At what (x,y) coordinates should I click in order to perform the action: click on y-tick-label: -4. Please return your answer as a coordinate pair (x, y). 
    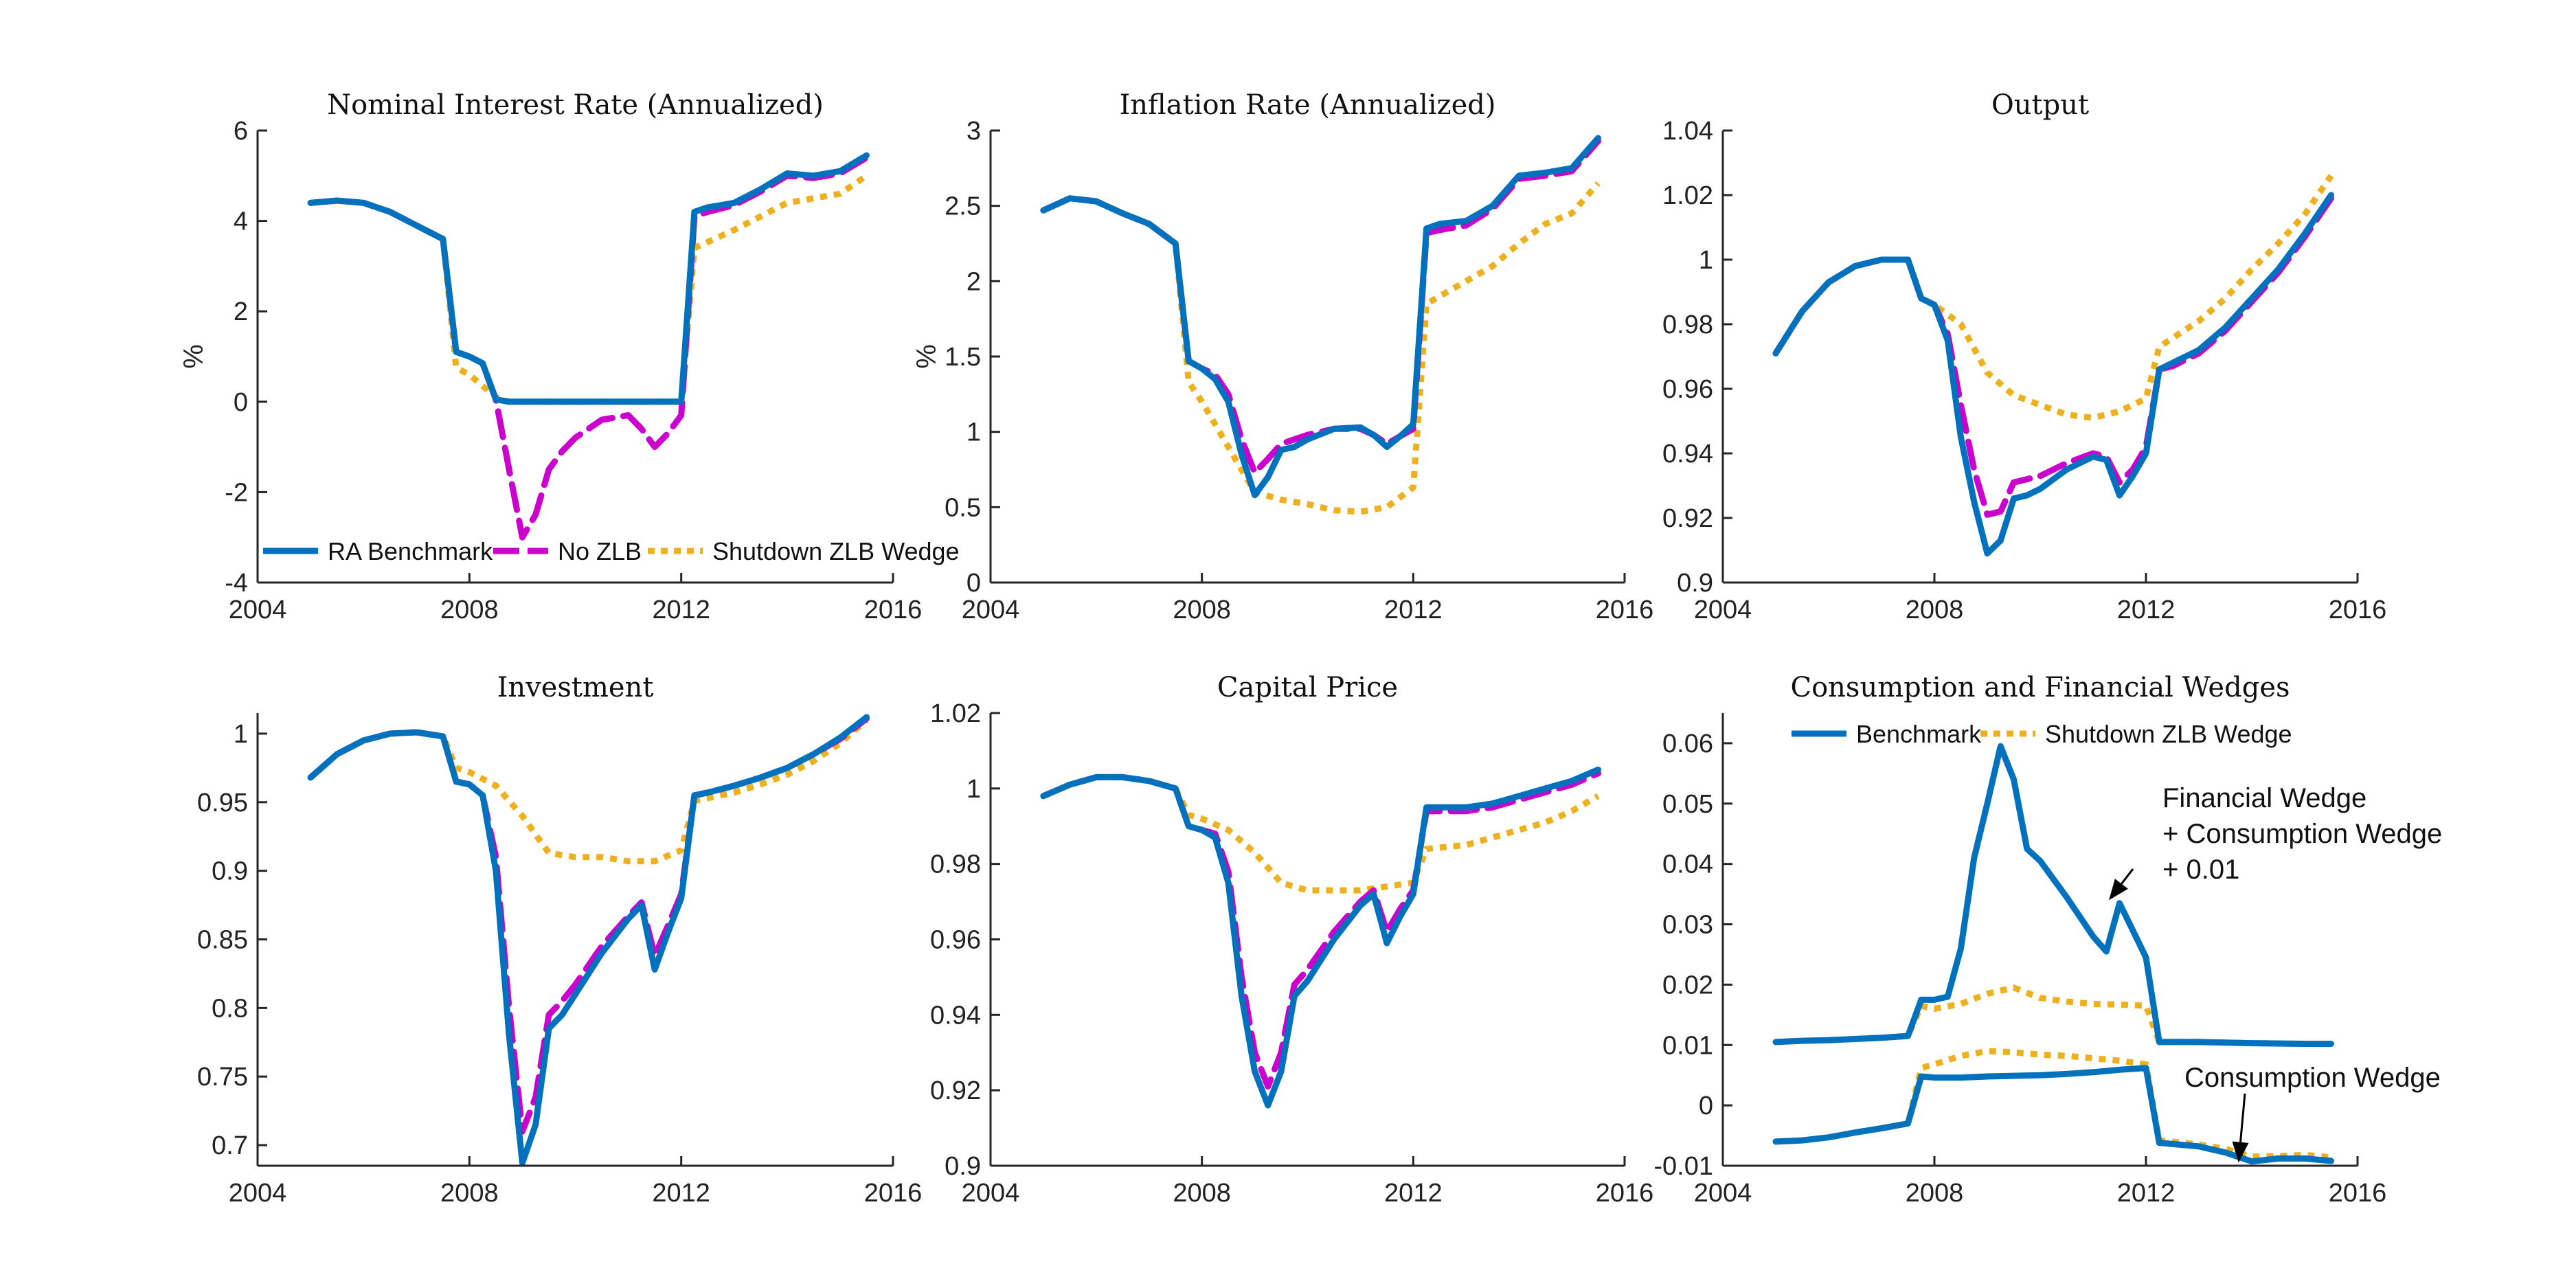
    Looking at the image, I should click on (236, 583).